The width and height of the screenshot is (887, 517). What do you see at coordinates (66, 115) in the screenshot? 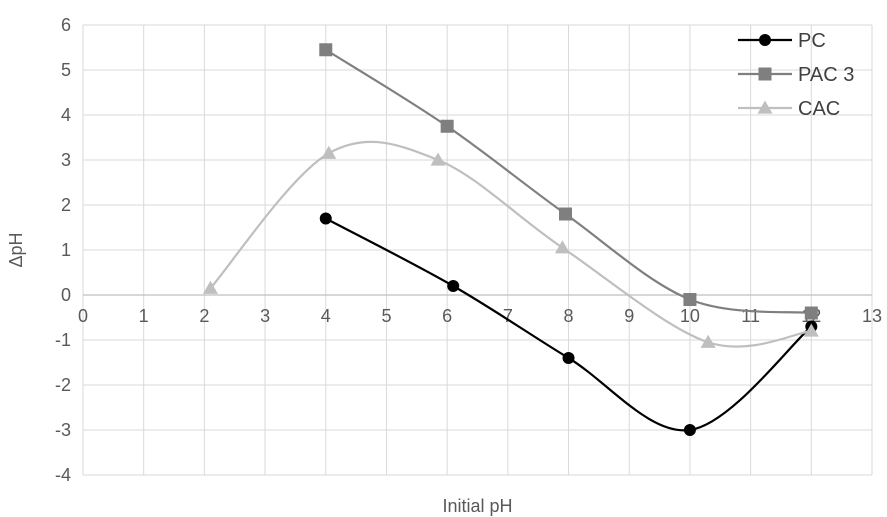
I see `y-tick-label: 4` at bounding box center [66, 115].